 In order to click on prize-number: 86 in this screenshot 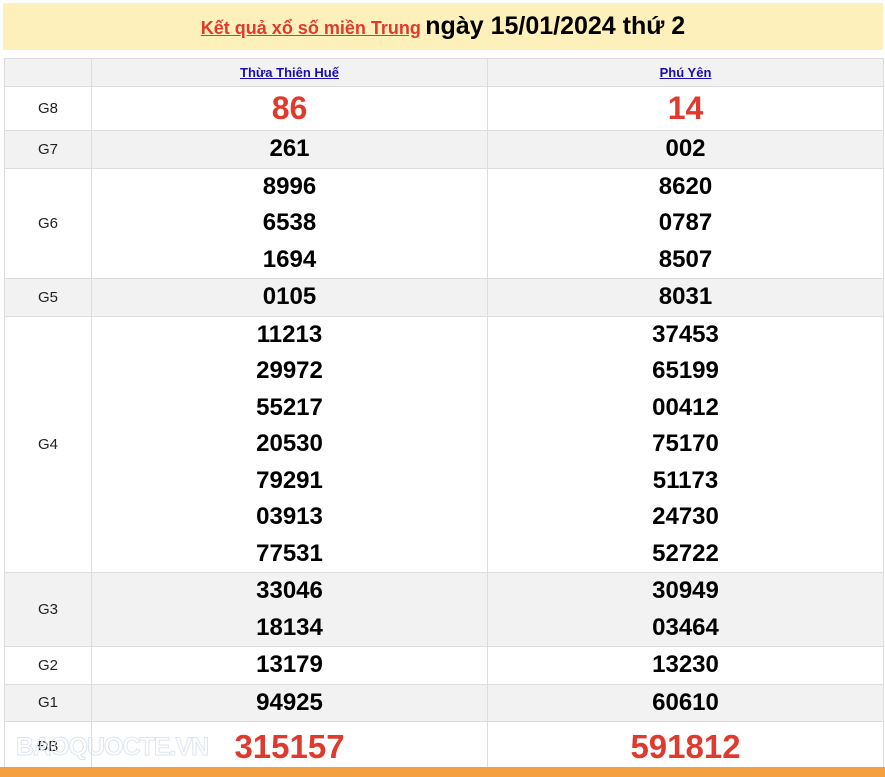, I will do `click(289, 108)`.